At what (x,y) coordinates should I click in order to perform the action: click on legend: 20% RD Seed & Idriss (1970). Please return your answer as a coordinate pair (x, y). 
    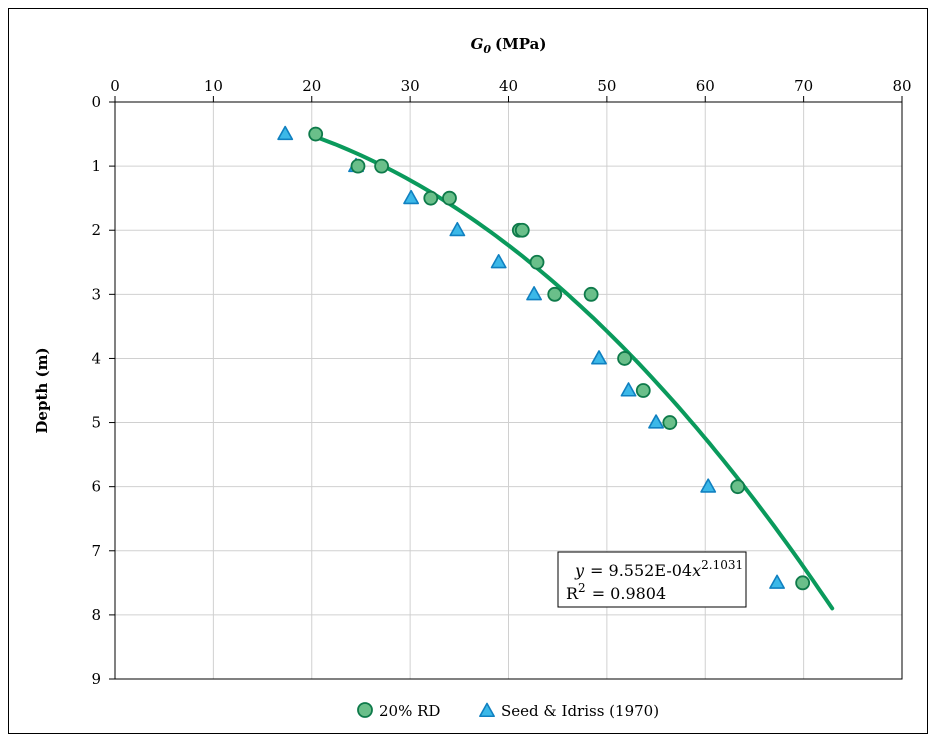
    Looking at the image, I should click on (508, 711).